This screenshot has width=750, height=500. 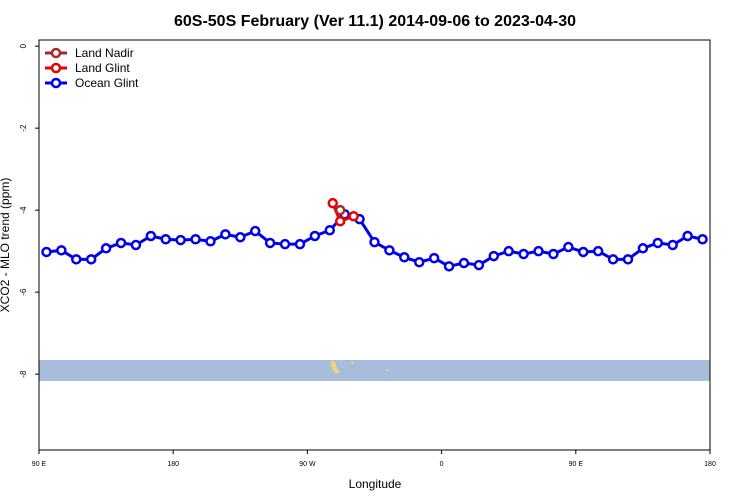 What do you see at coordinates (23, 128) in the screenshot?
I see `y-tick-label: -2` at bounding box center [23, 128].